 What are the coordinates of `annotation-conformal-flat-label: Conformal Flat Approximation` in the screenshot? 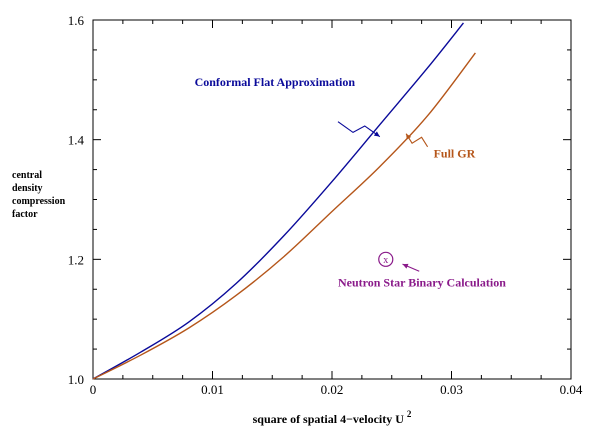 It's located at (275, 82).